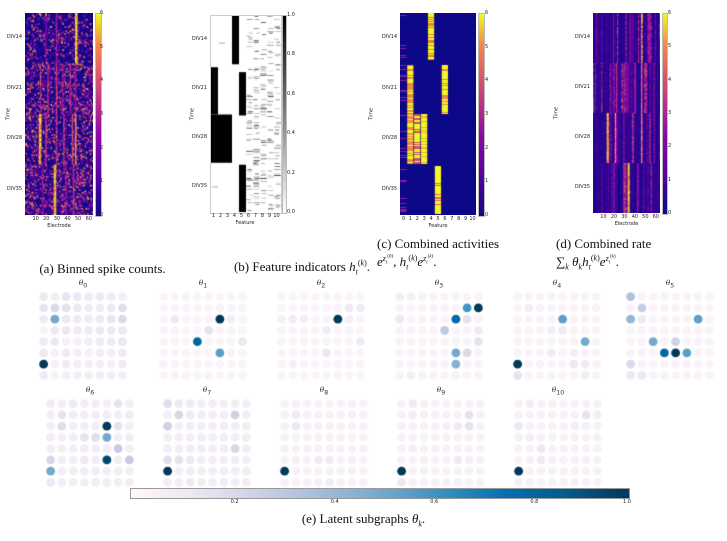 This screenshot has height=541, width=727. I want to click on panel-e-colorbar-tick-label: 1.0, so click(627, 502).